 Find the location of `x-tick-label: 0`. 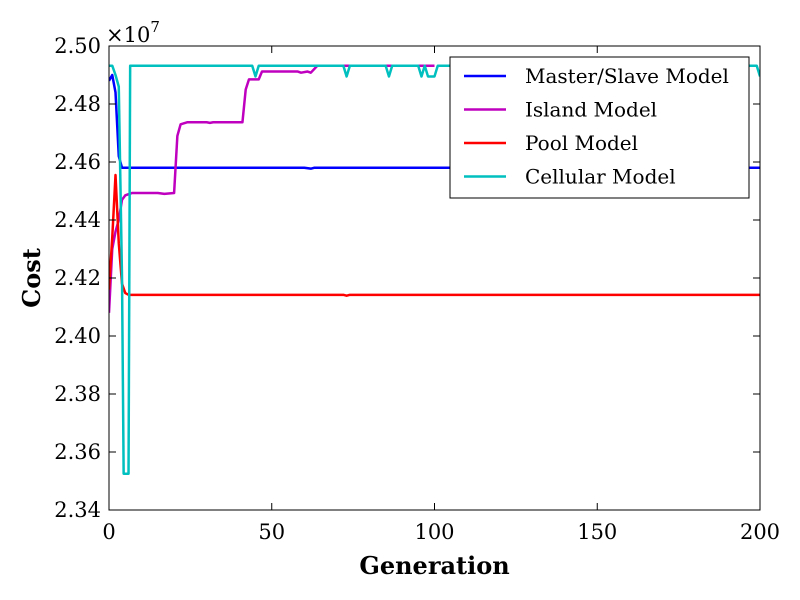

x-tick-label: 0 is located at coordinates (108, 532).